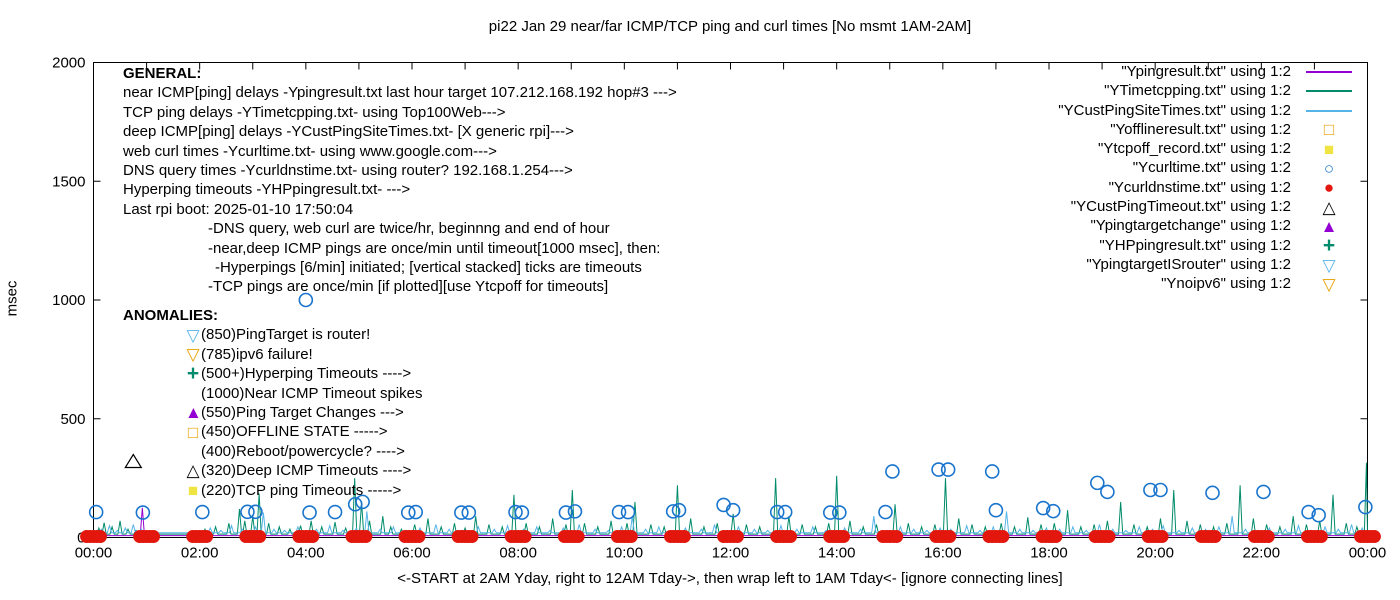  I want to click on legend-item-tcp-ping-timeout: "Ytcpoff_record.txt" using 1:2 ■, so click(1132, 148).